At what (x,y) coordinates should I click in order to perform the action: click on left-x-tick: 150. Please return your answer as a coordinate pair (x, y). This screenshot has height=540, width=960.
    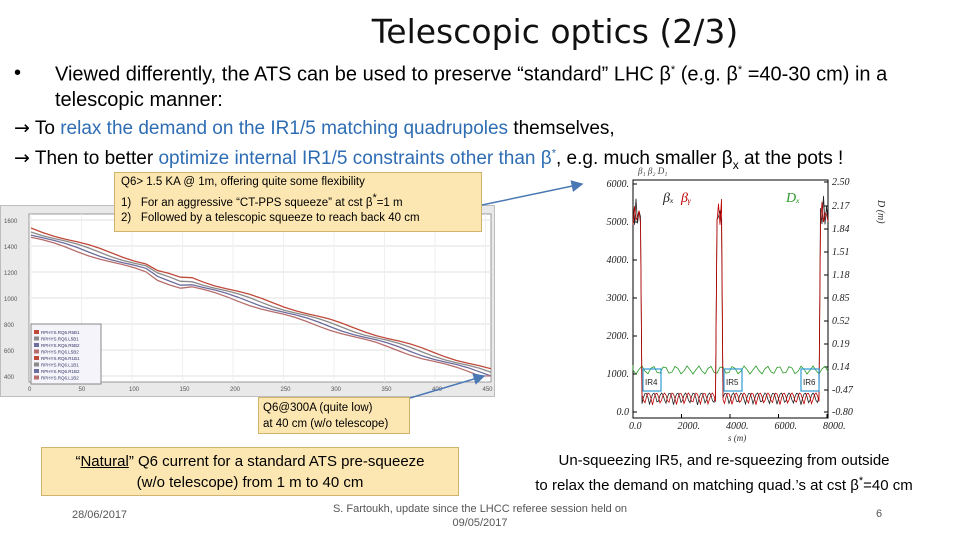
    Looking at the image, I should click on (185, 390).